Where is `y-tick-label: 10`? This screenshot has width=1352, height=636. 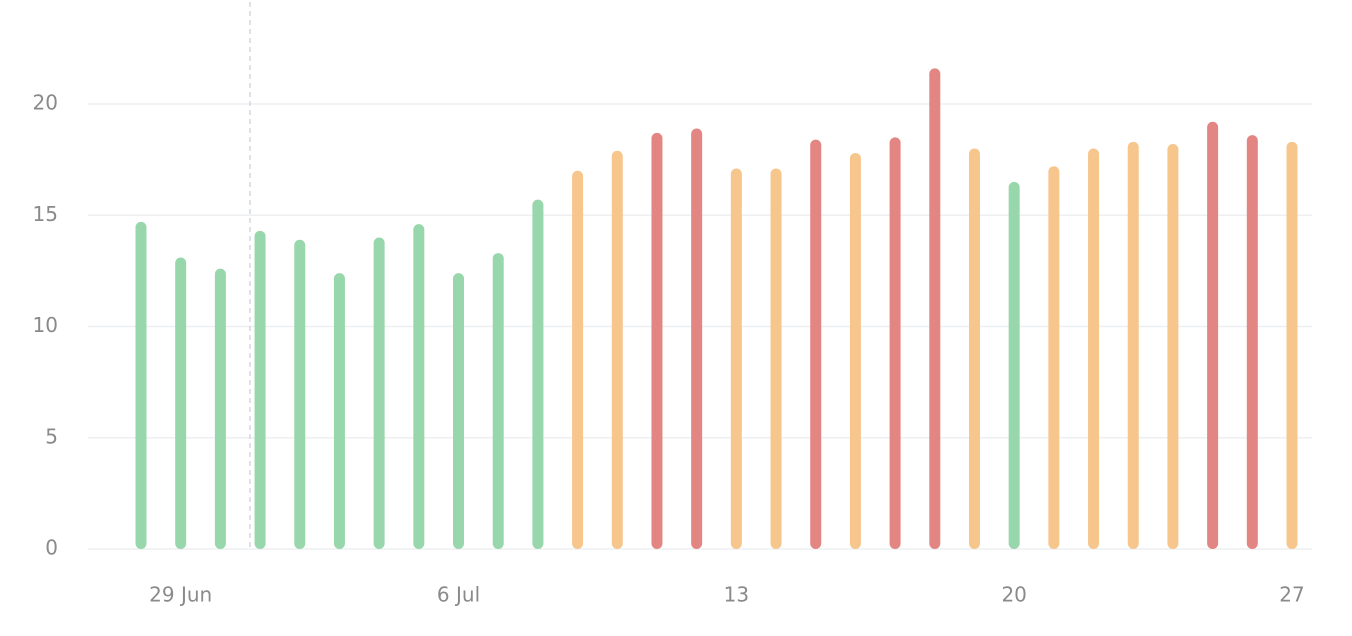 y-tick-label: 10 is located at coordinates (45, 325).